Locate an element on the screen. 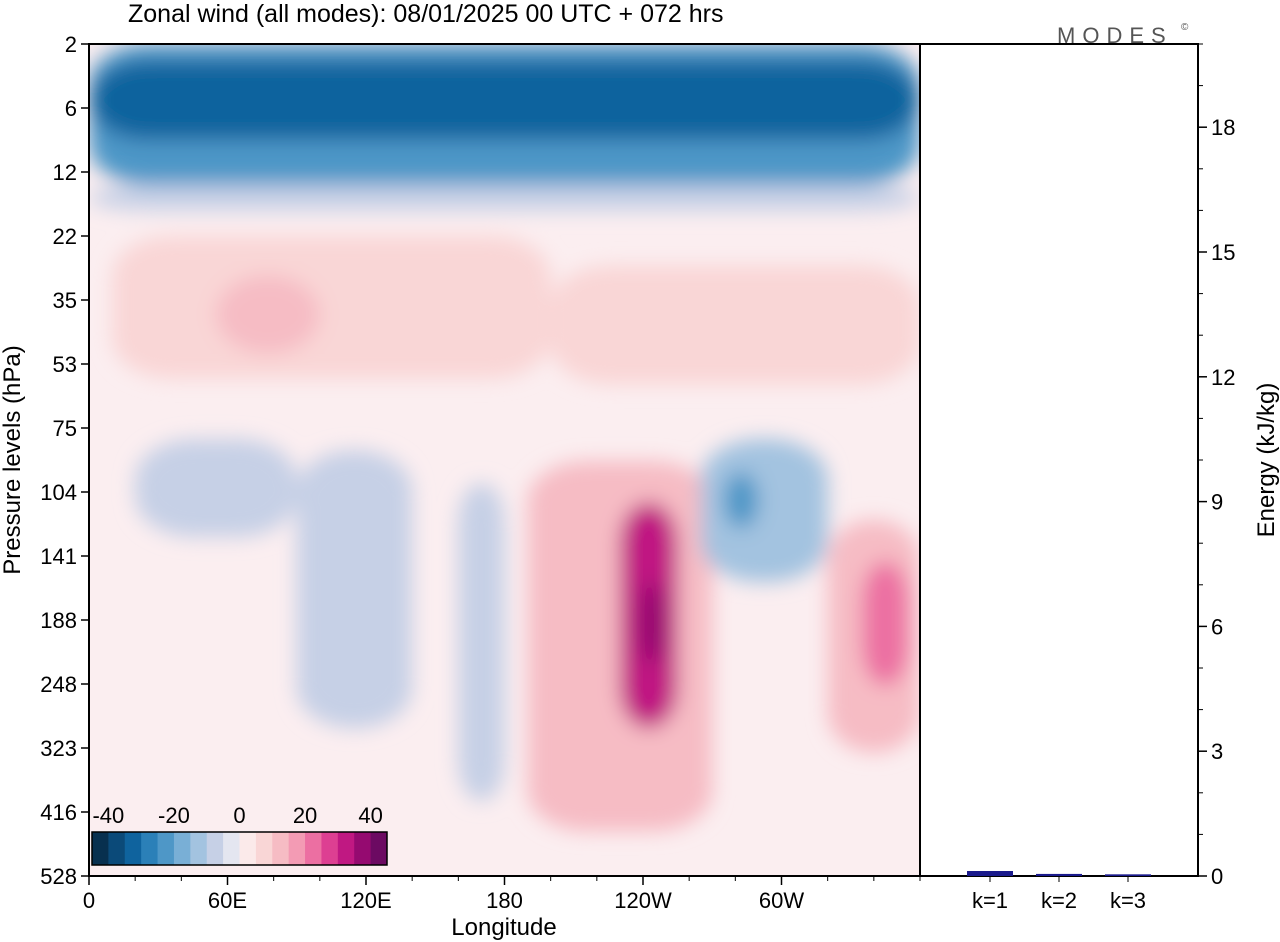  energy-tick-label: 12 is located at coordinates (1223, 377).